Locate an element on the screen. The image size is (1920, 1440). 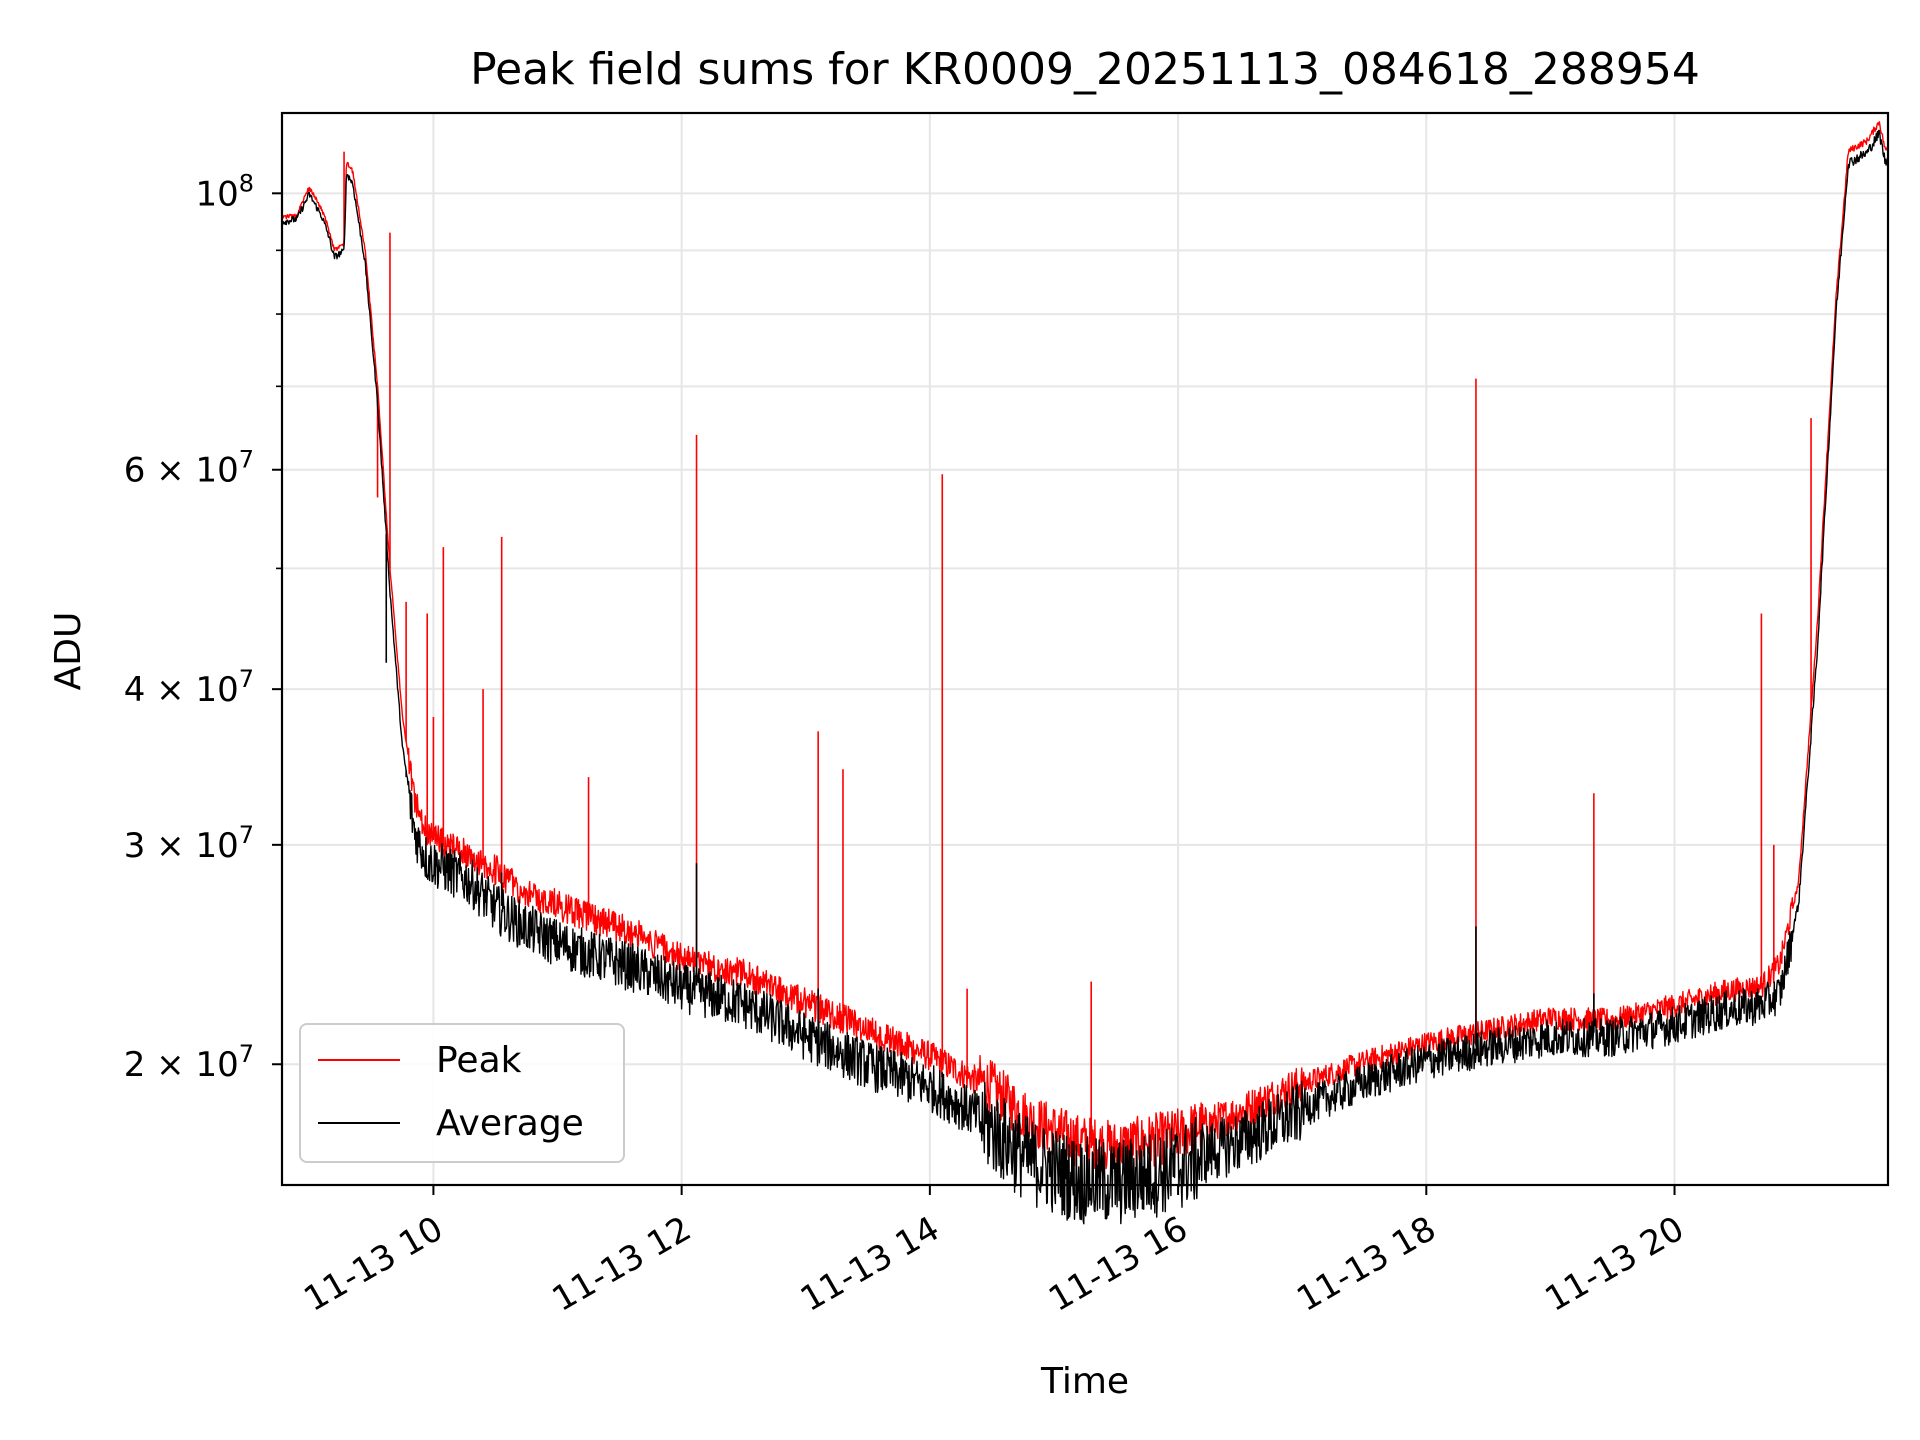
legend-label-average: Average is located at coordinates (510, 1123).